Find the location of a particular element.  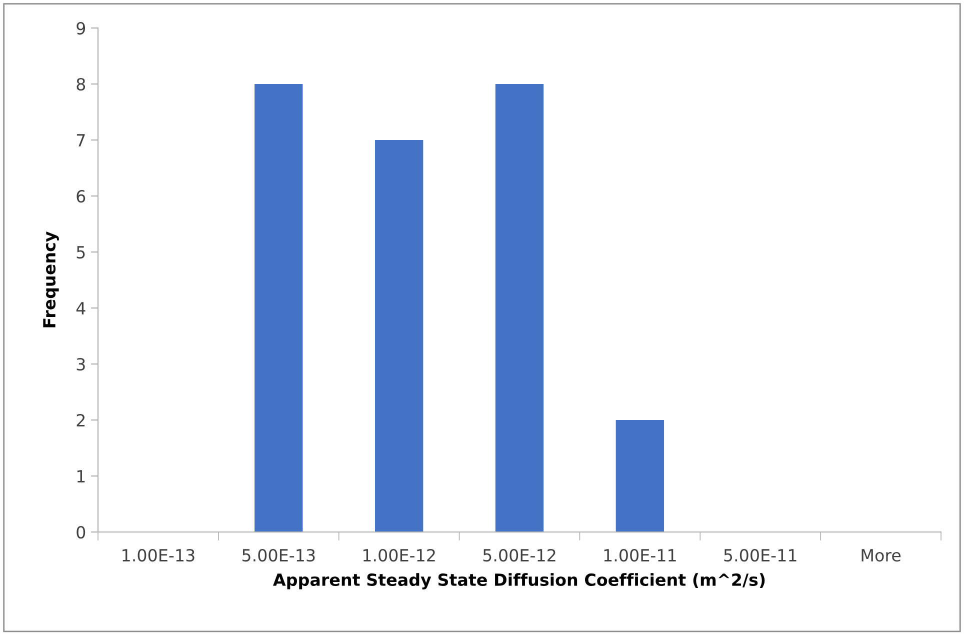

y-tick-label: 3 is located at coordinates (80, 364).